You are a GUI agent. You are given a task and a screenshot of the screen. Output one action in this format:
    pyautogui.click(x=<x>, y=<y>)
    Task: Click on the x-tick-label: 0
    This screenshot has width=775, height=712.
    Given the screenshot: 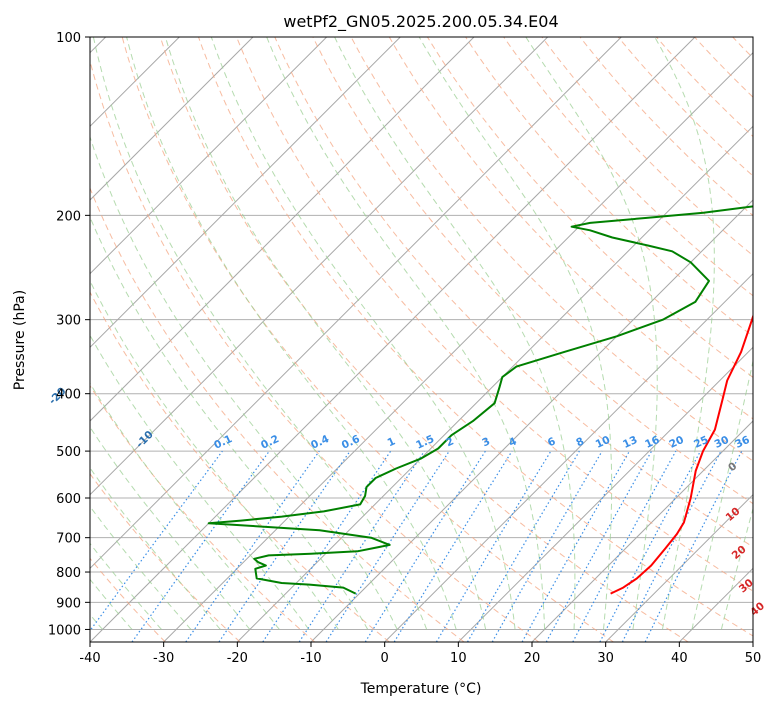 What is the action you would take?
    pyautogui.click(x=385, y=658)
    